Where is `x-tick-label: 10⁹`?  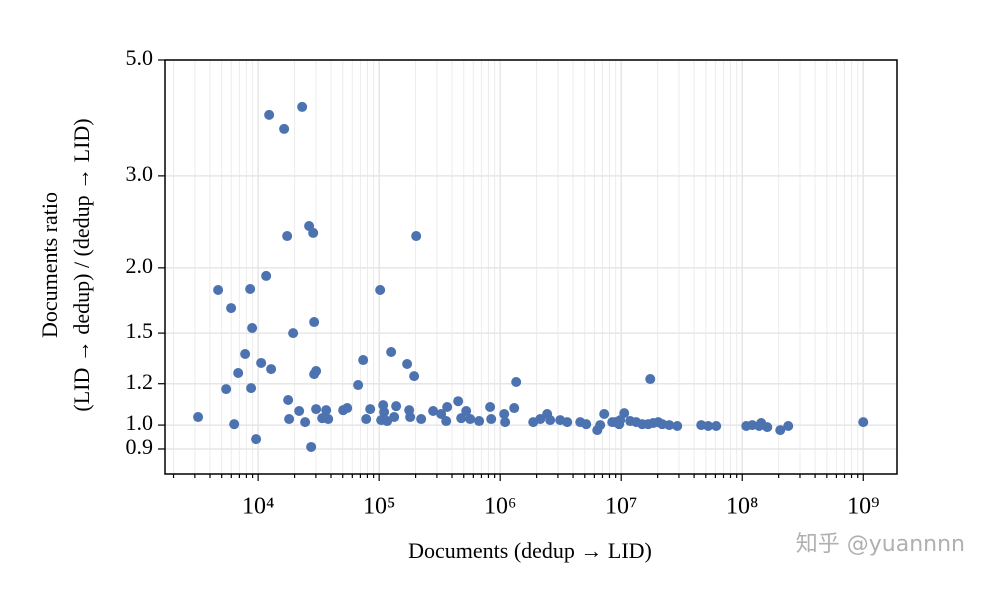
x-tick-label: 10⁹ is located at coordinates (863, 507).